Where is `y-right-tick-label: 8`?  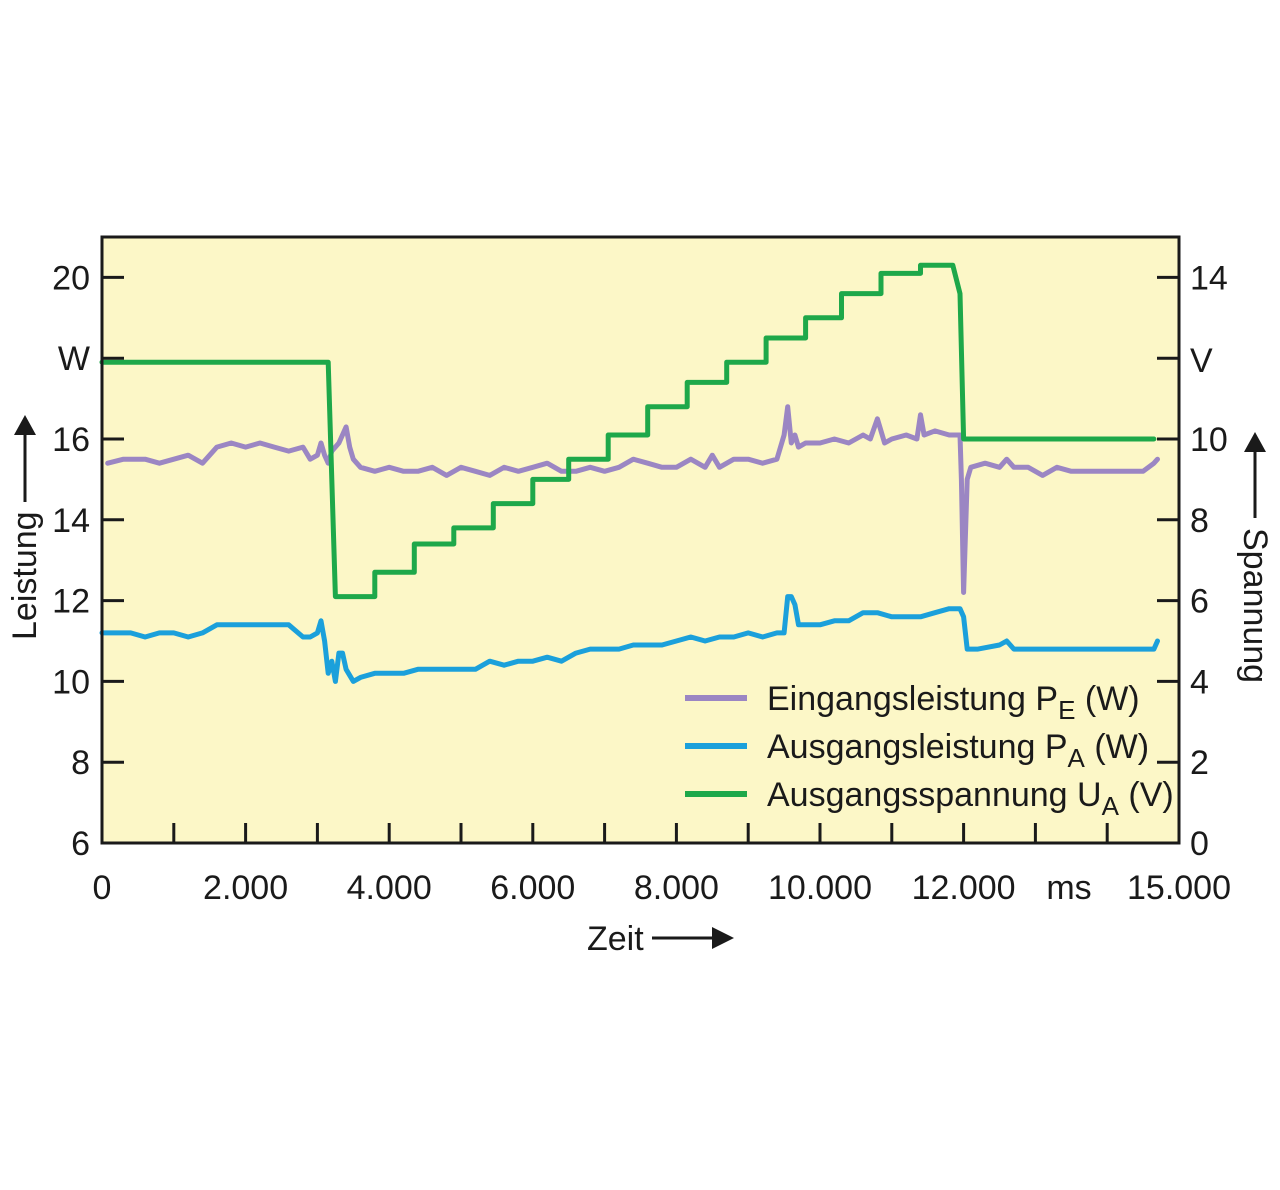 y-right-tick-label: 8 is located at coordinates (1199, 521).